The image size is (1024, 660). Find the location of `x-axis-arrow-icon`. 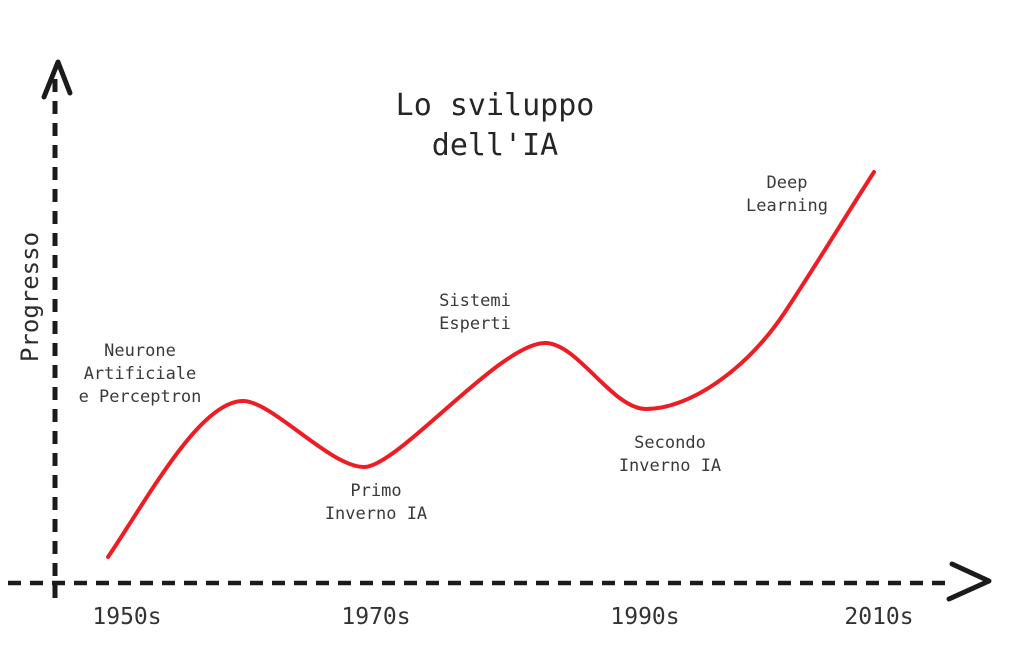

x-axis-arrow-icon is located at coordinates (969, 581).